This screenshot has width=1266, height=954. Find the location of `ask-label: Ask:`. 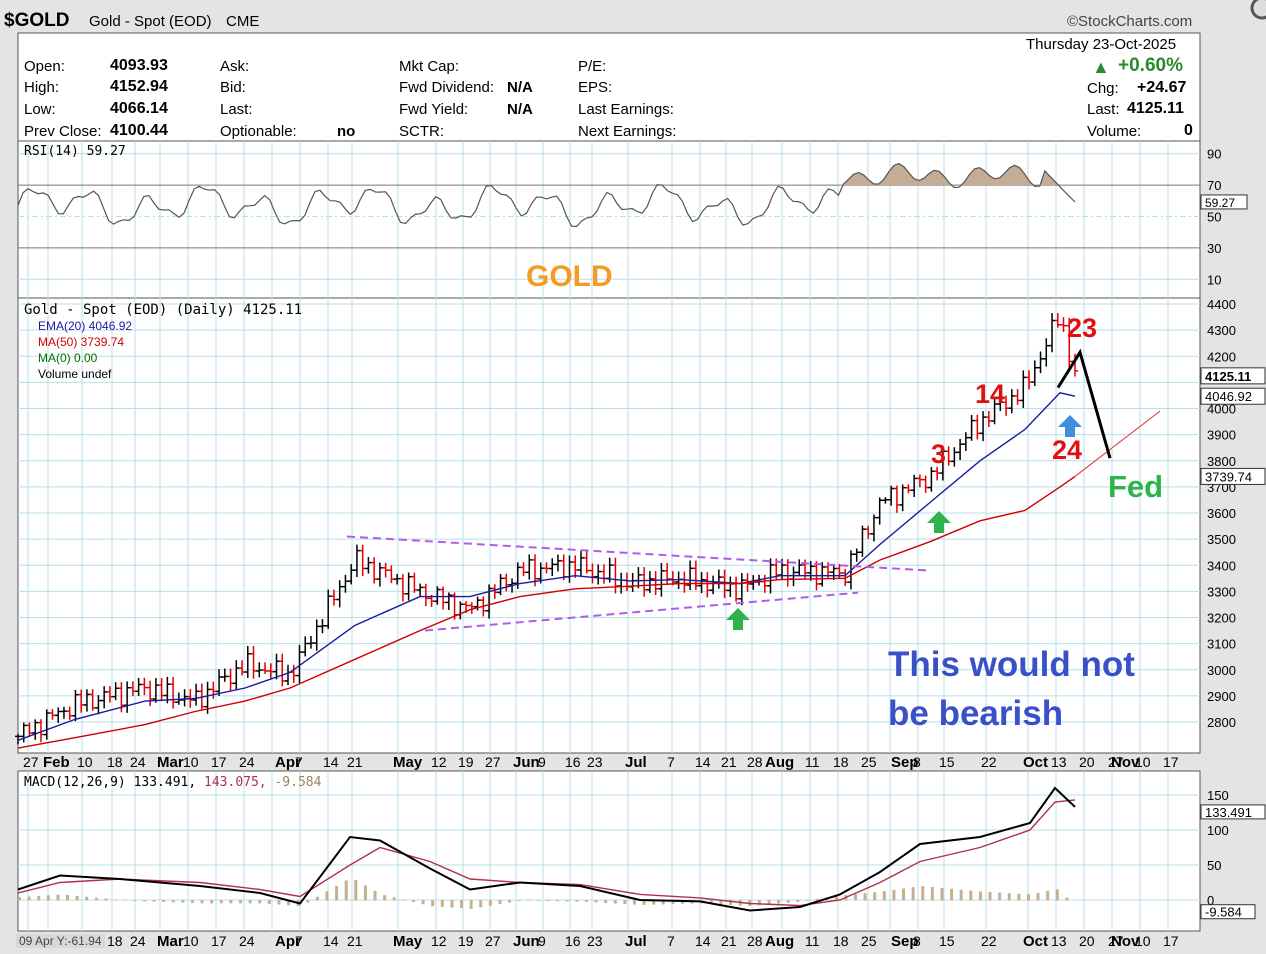

ask-label: Ask: is located at coordinates (235, 66).